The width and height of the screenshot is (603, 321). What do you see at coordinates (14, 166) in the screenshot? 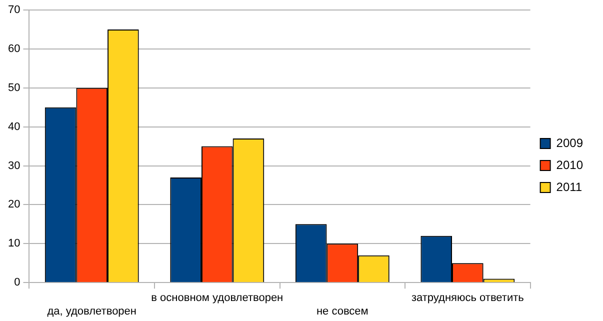
I see `y-tick-label: 30` at bounding box center [14, 166].